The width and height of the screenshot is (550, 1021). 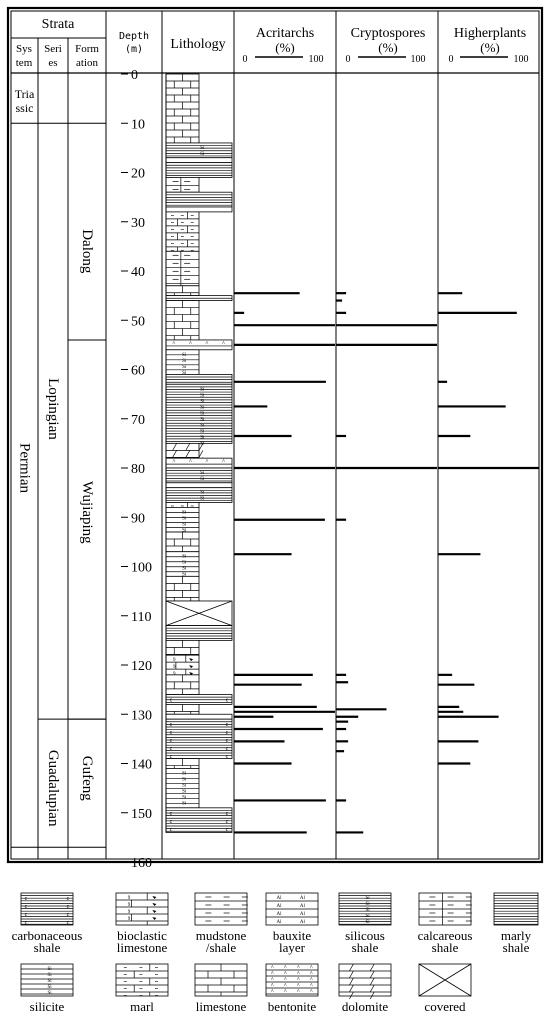 I want to click on depth-tick-label: 140, so click(x=141, y=765).